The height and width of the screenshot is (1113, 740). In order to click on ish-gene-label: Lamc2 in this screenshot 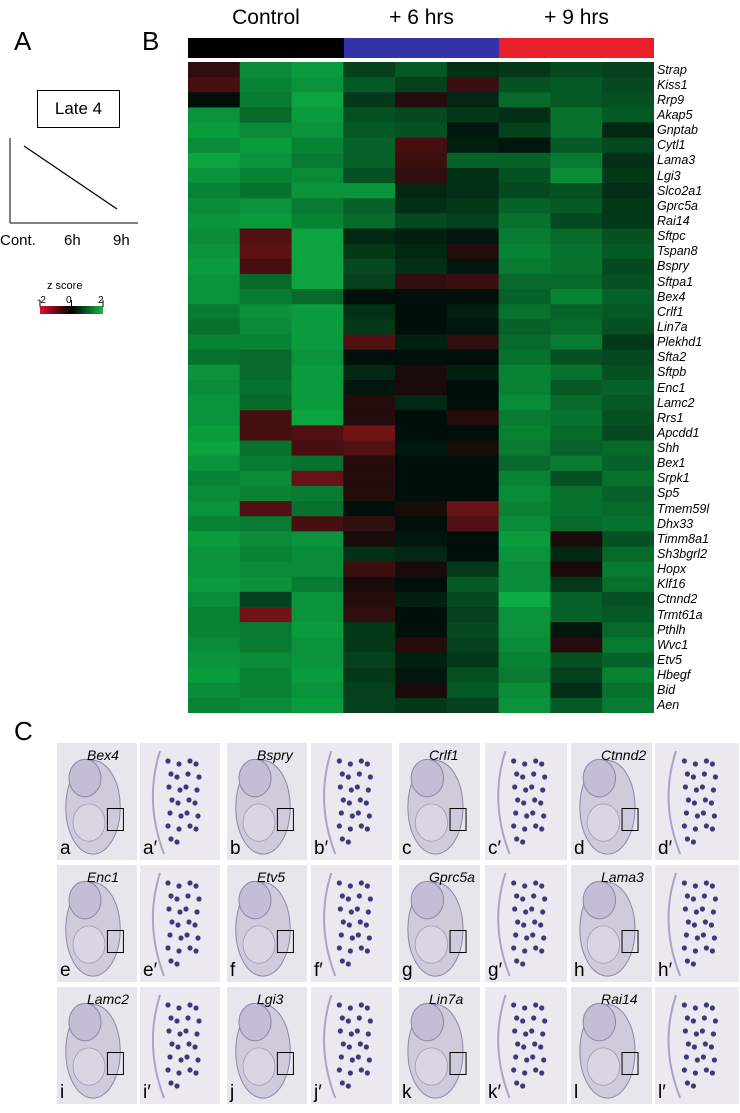, I will do `click(108, 999)`.